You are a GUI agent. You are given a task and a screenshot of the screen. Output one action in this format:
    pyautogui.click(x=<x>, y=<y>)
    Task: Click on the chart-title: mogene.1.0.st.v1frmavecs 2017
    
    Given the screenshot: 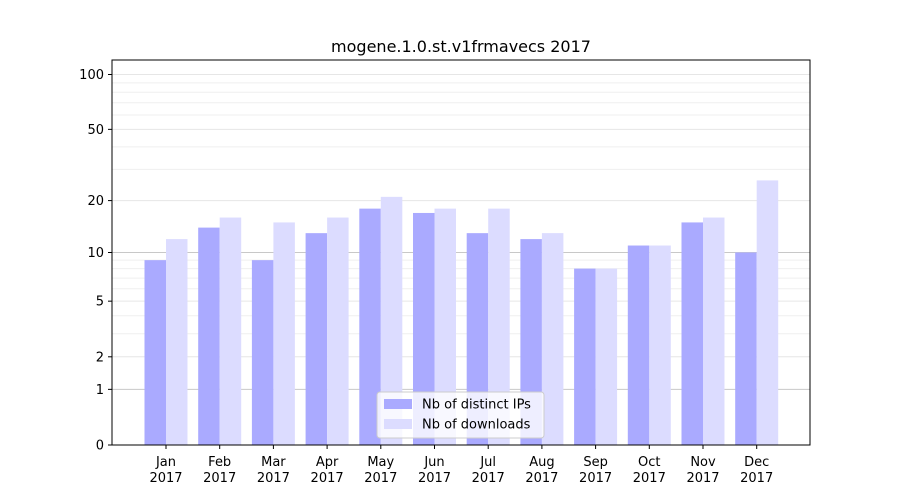 What is the action you would take?
    pyautogui.click(x=461, y=46)
    